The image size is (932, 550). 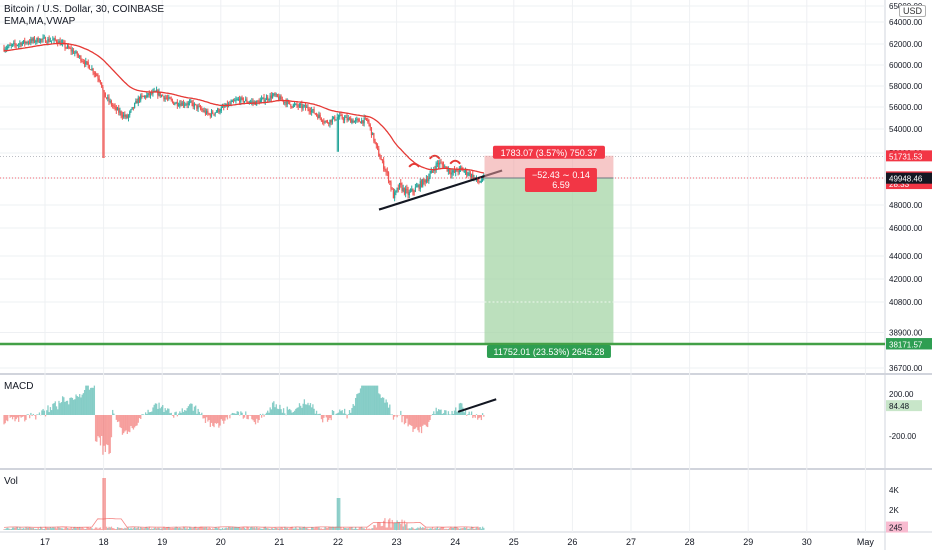 I want to click on currency-badge: USD, so click(x=912, y=11).